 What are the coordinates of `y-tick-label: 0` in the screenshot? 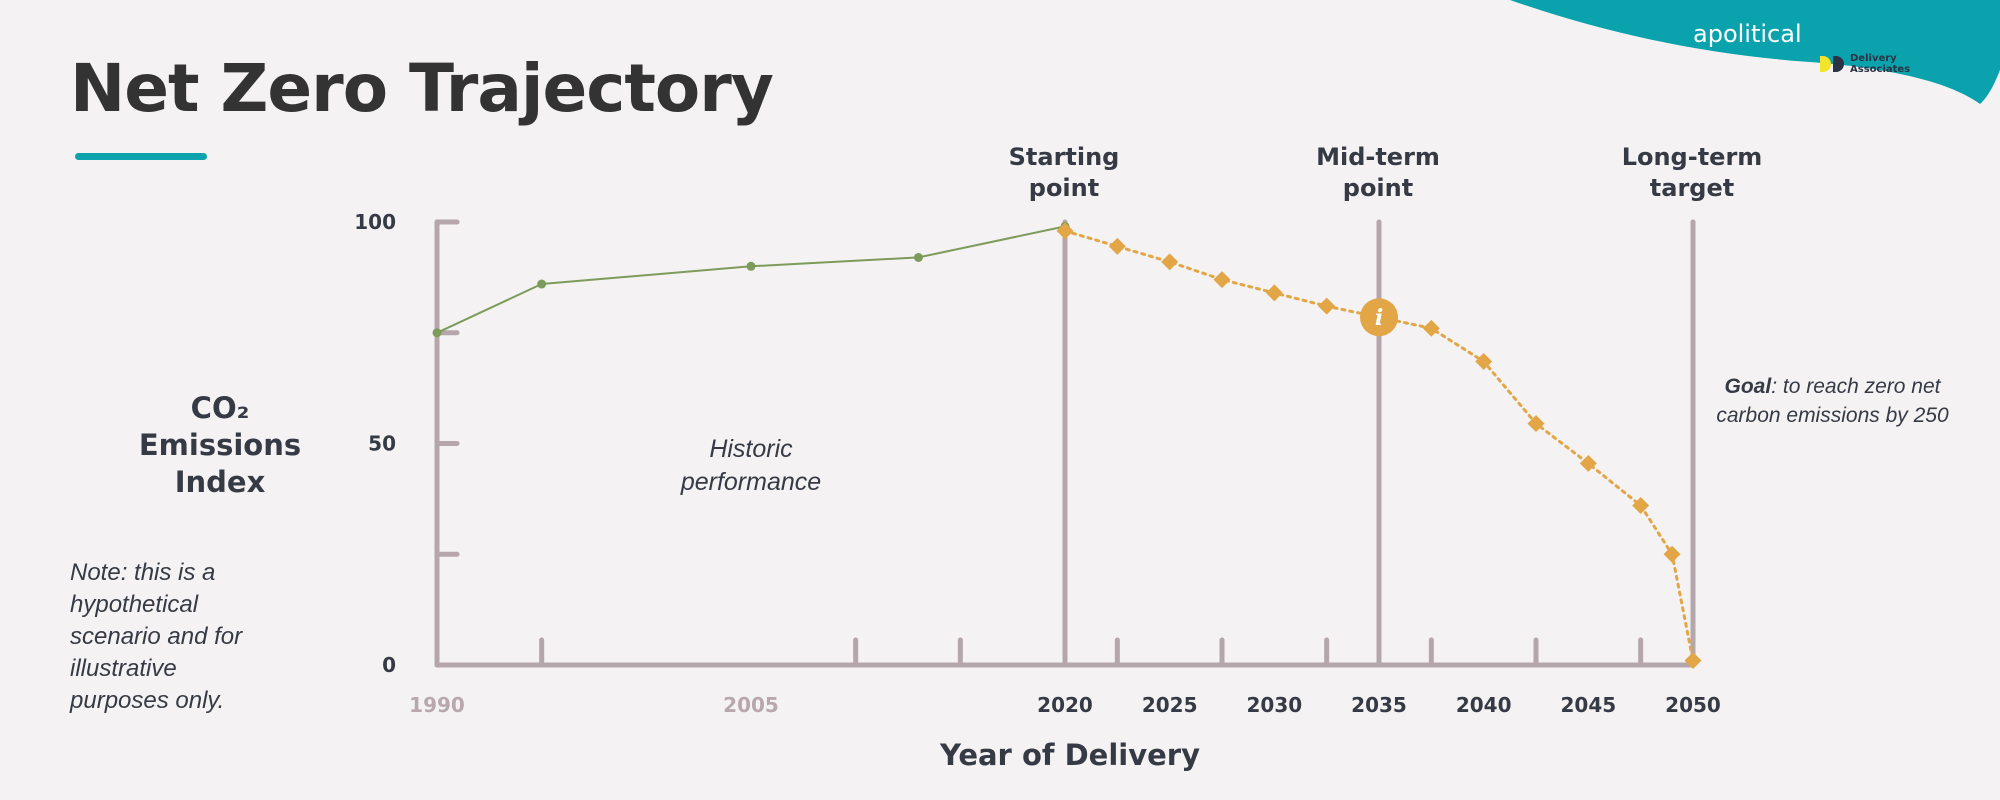 It's located at (389, 665).